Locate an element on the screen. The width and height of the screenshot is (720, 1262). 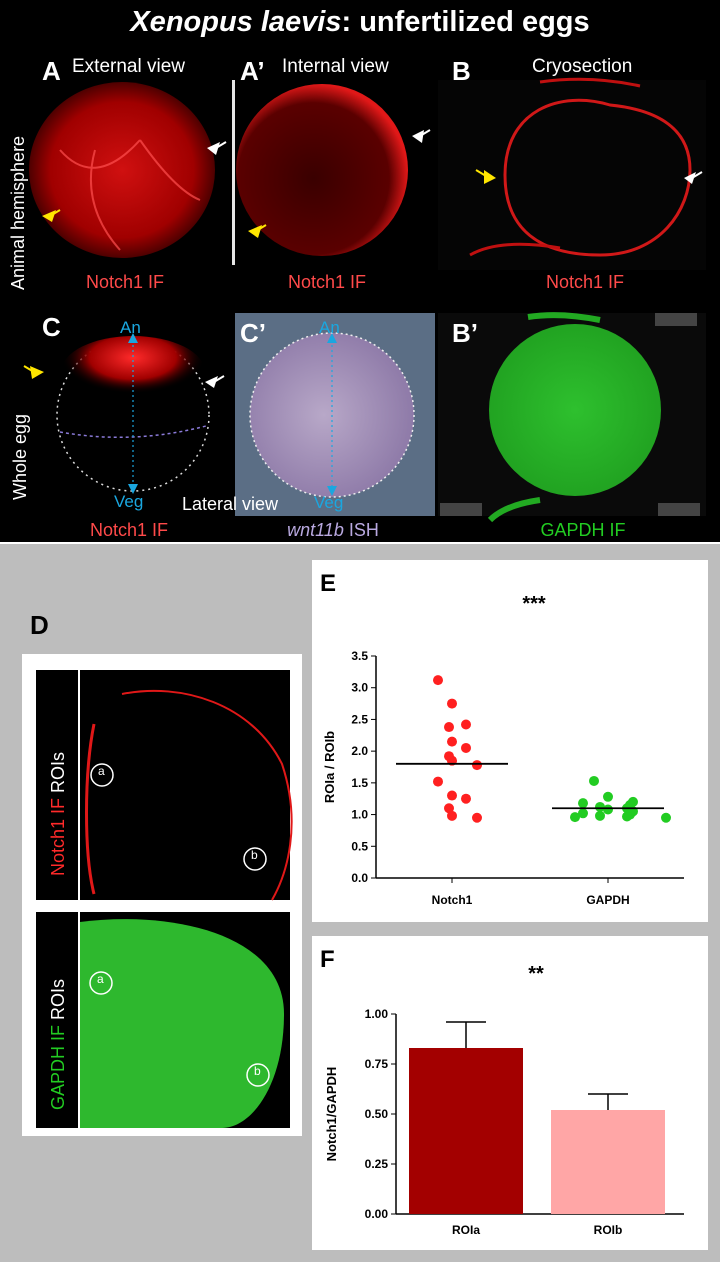
roi-b-top: b is located at coordinates (254, 855).